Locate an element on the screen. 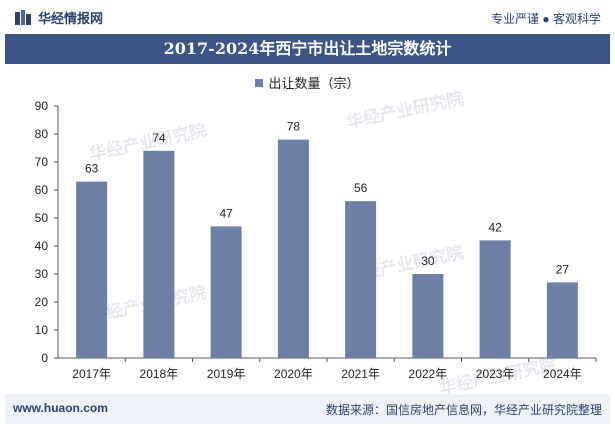 Image resolution: width=615 pixels, height=427 pixels. y-tick-label: 30 is located at coordinates (42, 274).